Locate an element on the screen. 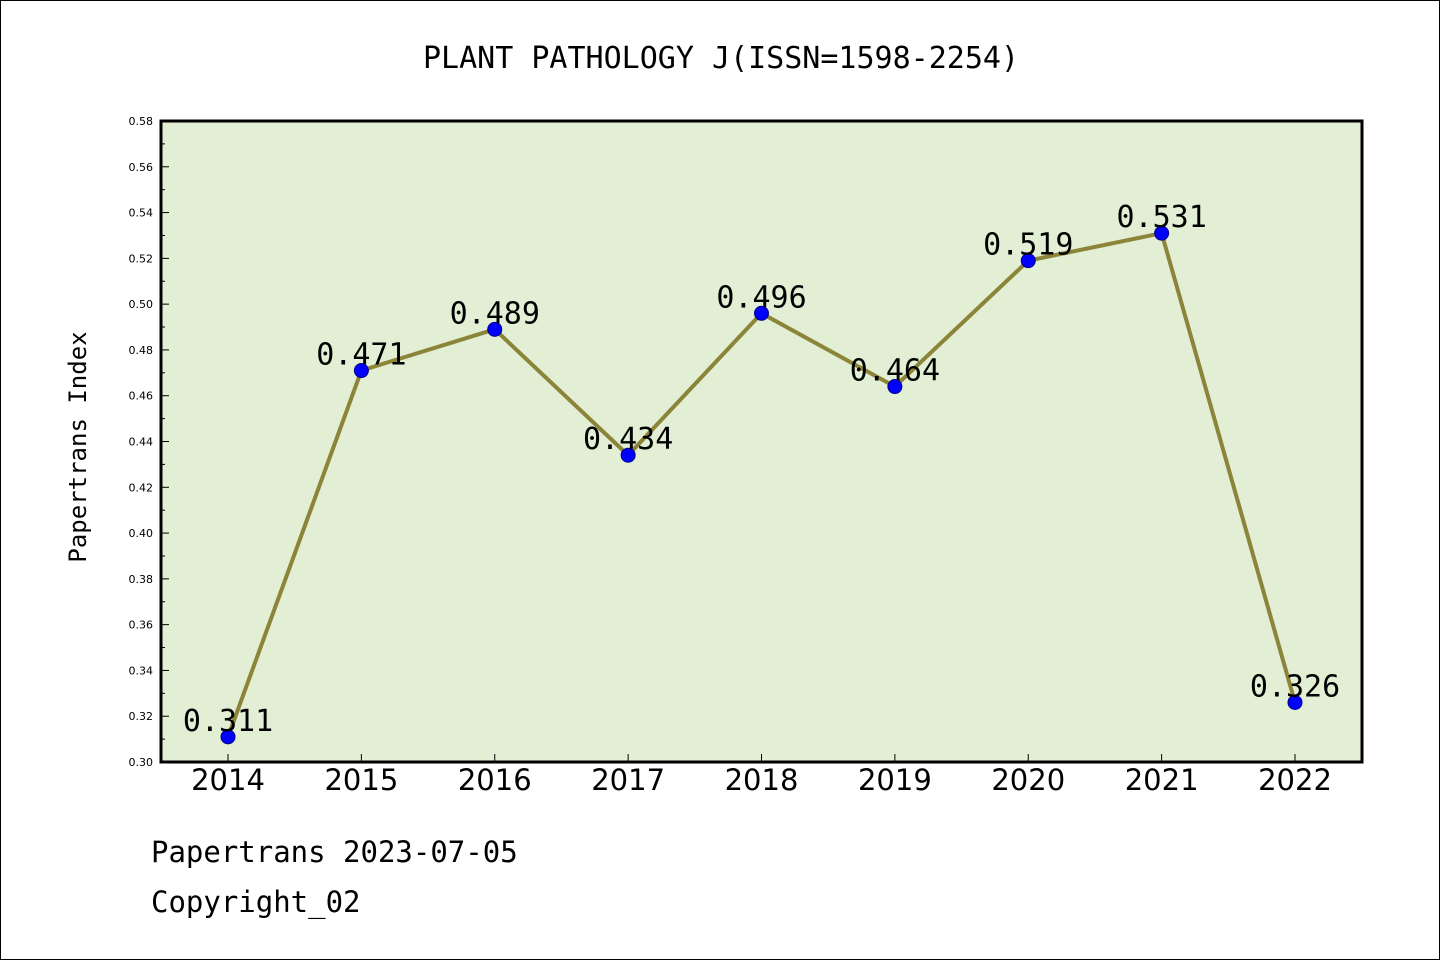 The image size is (1440, 961). data-label: 0.326 is located at coordinates (1295, 686).